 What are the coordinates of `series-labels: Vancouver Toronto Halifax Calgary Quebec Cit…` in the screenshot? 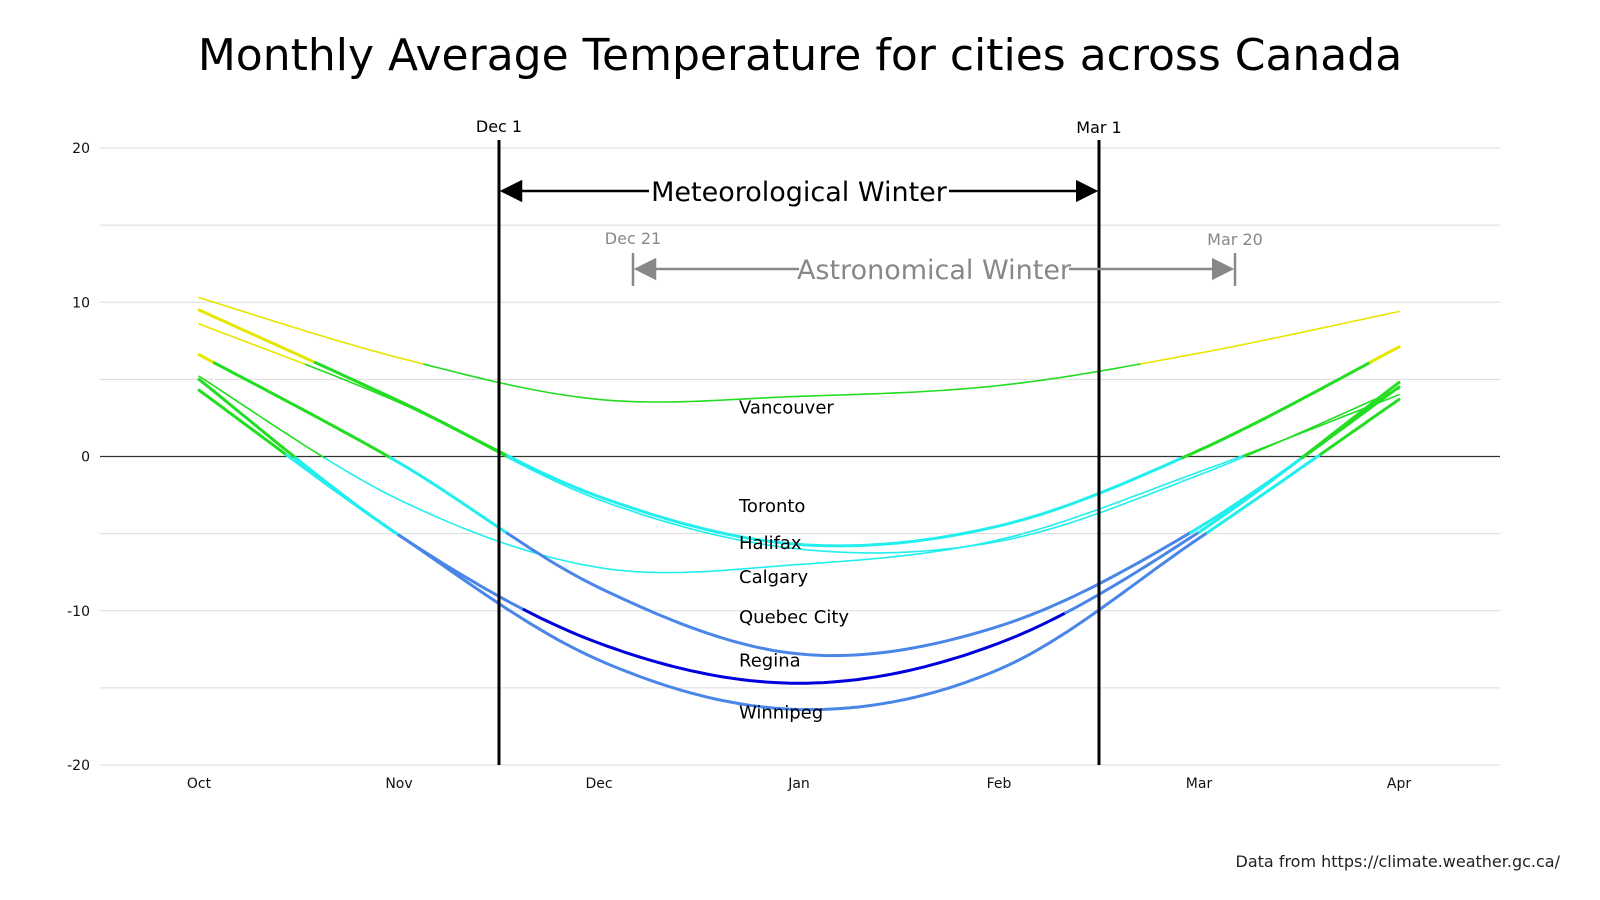 It's located at (793, 560).